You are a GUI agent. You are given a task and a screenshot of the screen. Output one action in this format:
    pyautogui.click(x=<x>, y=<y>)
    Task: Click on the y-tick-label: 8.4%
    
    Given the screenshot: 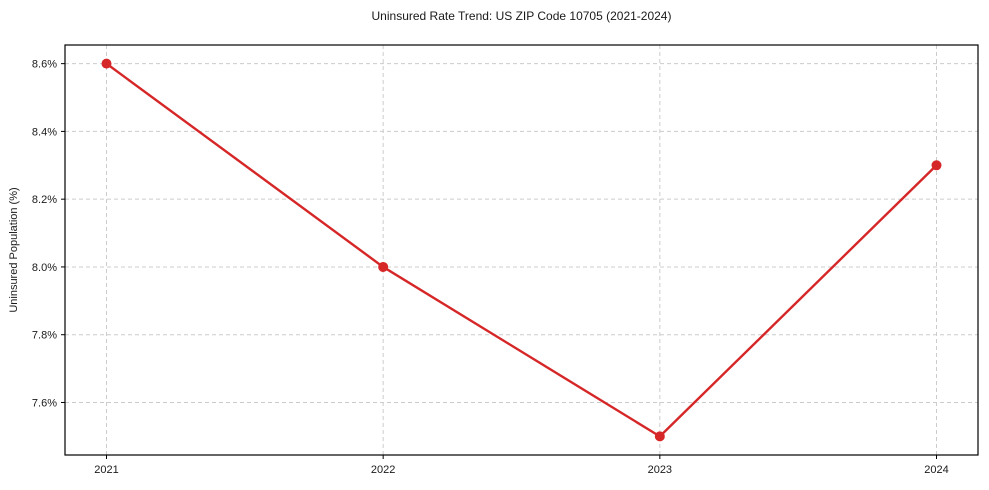 What is the action you would take?
    pyautogui.click(x=44, y=132)
    